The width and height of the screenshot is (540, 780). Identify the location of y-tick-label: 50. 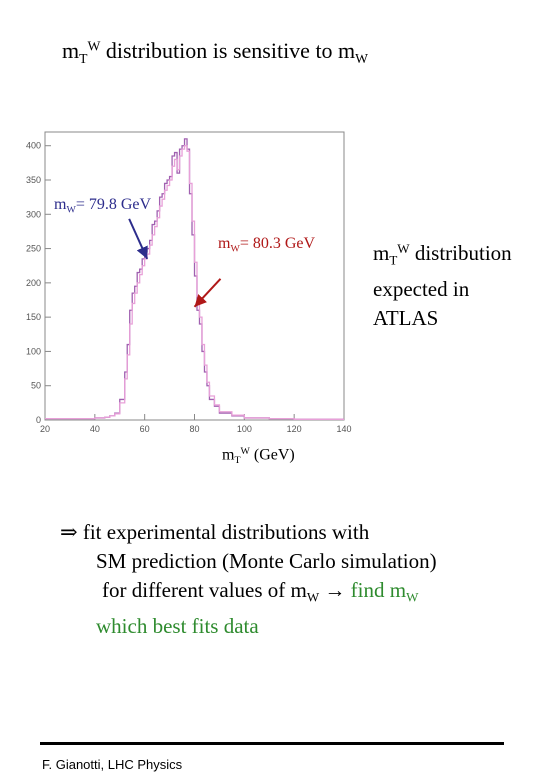
(36, 386).